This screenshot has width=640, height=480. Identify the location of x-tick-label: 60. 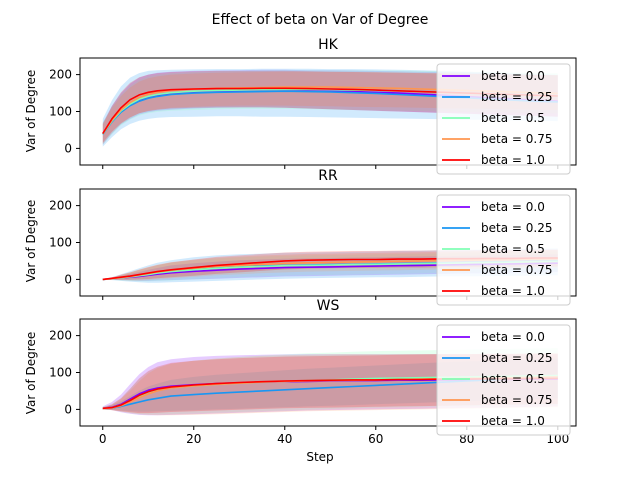
(375, 439).